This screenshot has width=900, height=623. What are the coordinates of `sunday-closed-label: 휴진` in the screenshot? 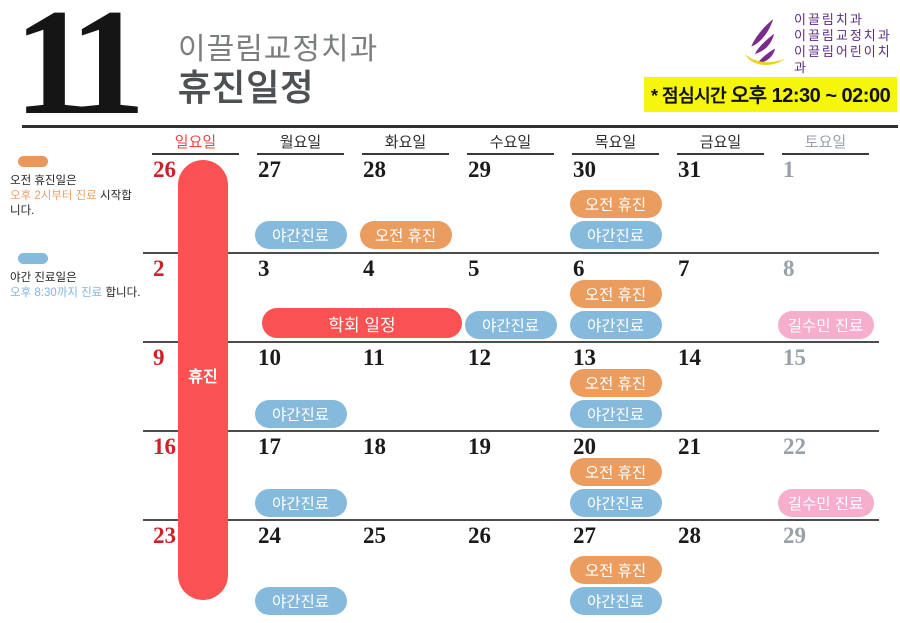 It's located at (203, 377).